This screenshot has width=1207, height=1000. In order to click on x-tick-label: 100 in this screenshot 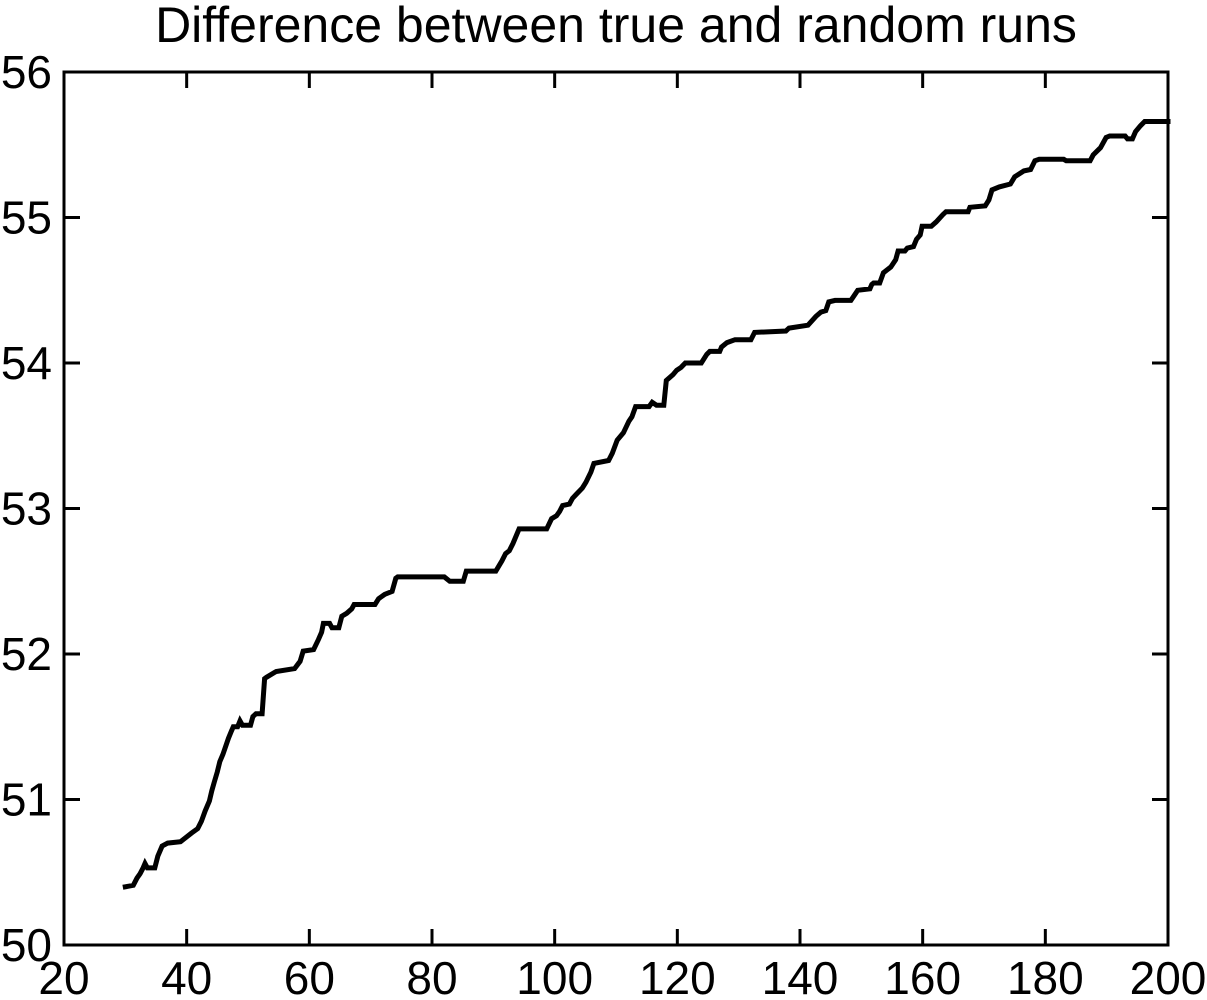, I will do `click(554, 976)`.